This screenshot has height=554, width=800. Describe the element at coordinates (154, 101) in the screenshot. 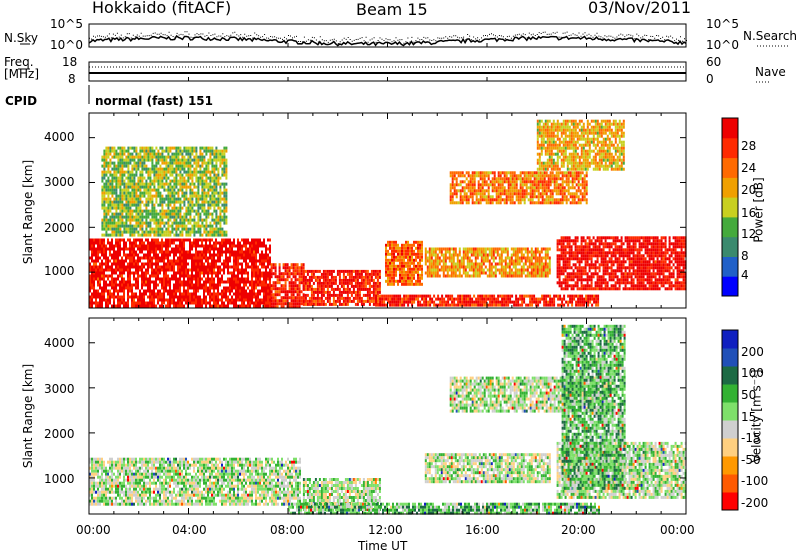

I see `cpid-text: normal (fast) 151` at that location.